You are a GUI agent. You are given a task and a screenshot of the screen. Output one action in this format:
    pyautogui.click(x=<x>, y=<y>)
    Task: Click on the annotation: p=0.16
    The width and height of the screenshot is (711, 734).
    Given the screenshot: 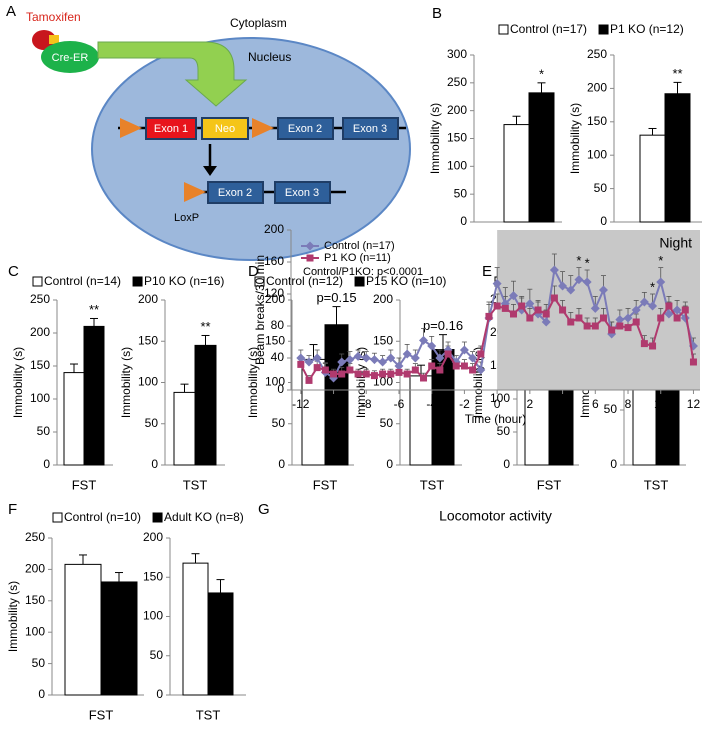 What is the action you would take?
    pyautogui.click(x=443, y=325)
    